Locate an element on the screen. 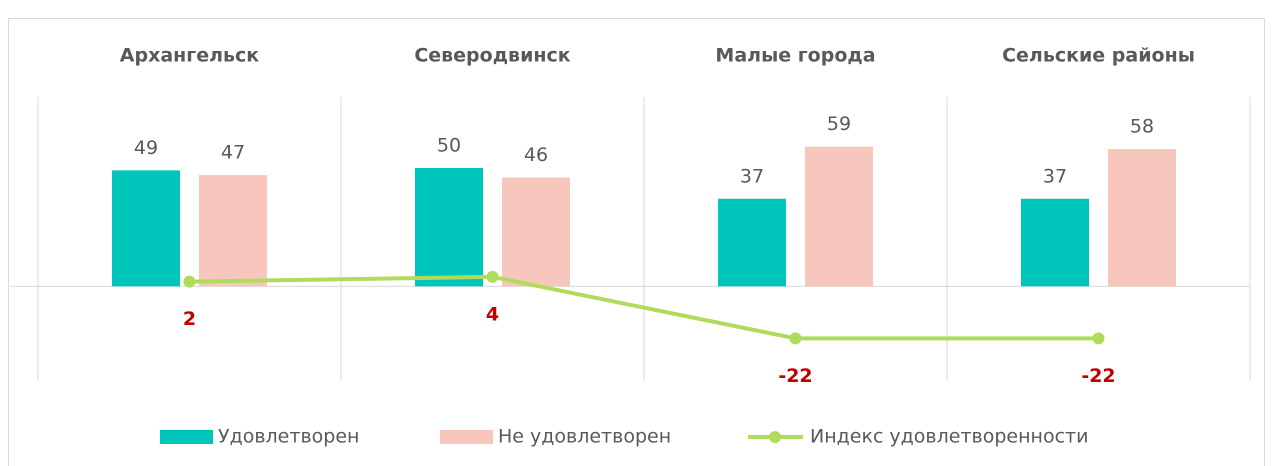  line is located at coordinates (644, 307).